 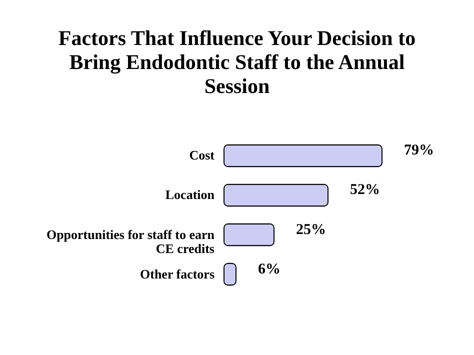 What do you see at coordinates (190, 194) in the screenshot?
I see `y-tick-label: Location` at bounding box center [190, 194].